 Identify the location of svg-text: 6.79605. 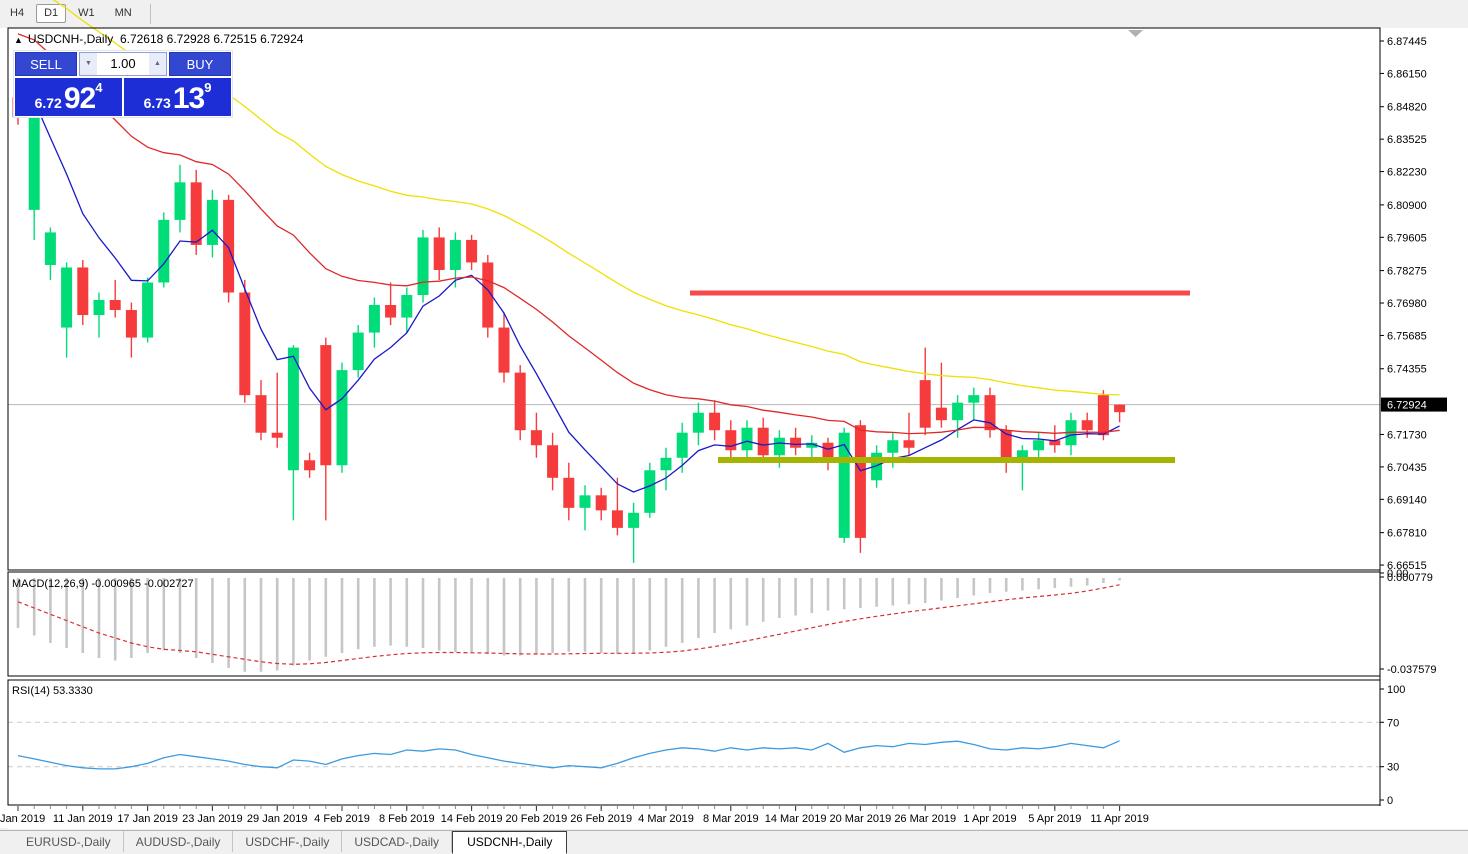
(1407, 238).